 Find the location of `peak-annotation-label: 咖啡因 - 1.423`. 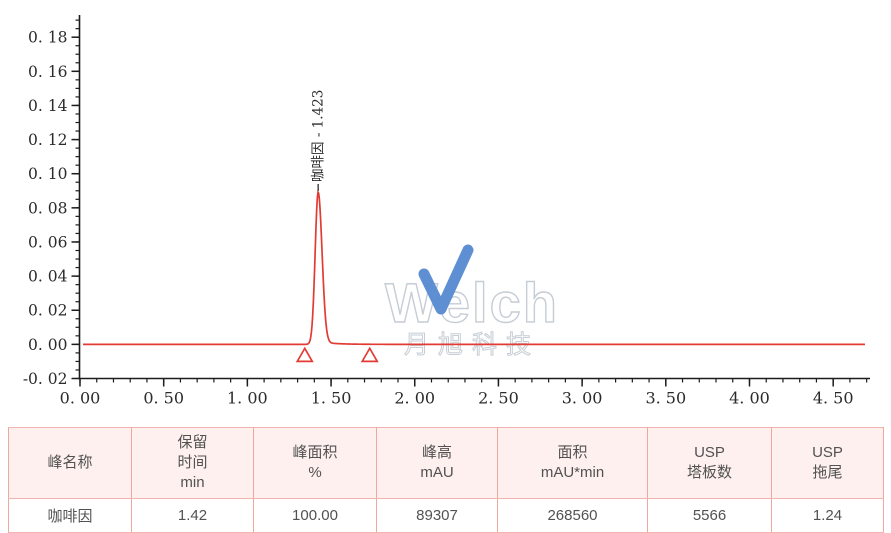

peak-annotation-label: 咖啡因 - 1.423 is located at coordinates (319, 136).